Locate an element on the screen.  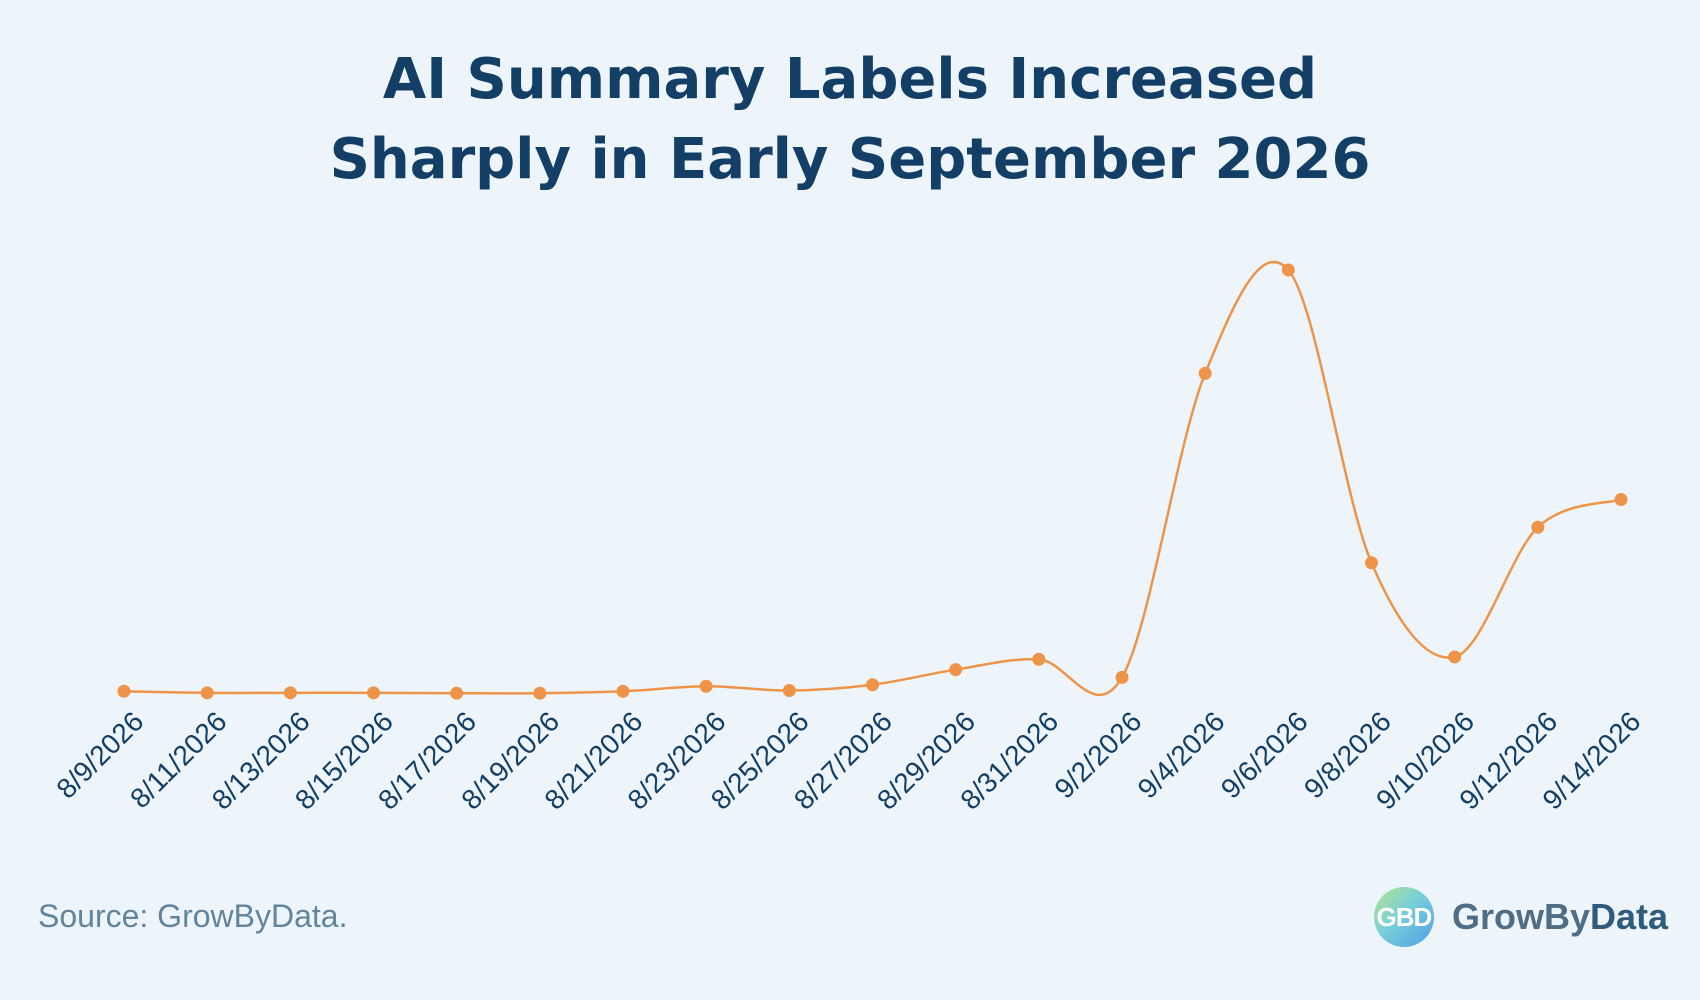
x-tick-label: 9/2/2026 is located at coordinates (1097, 755).